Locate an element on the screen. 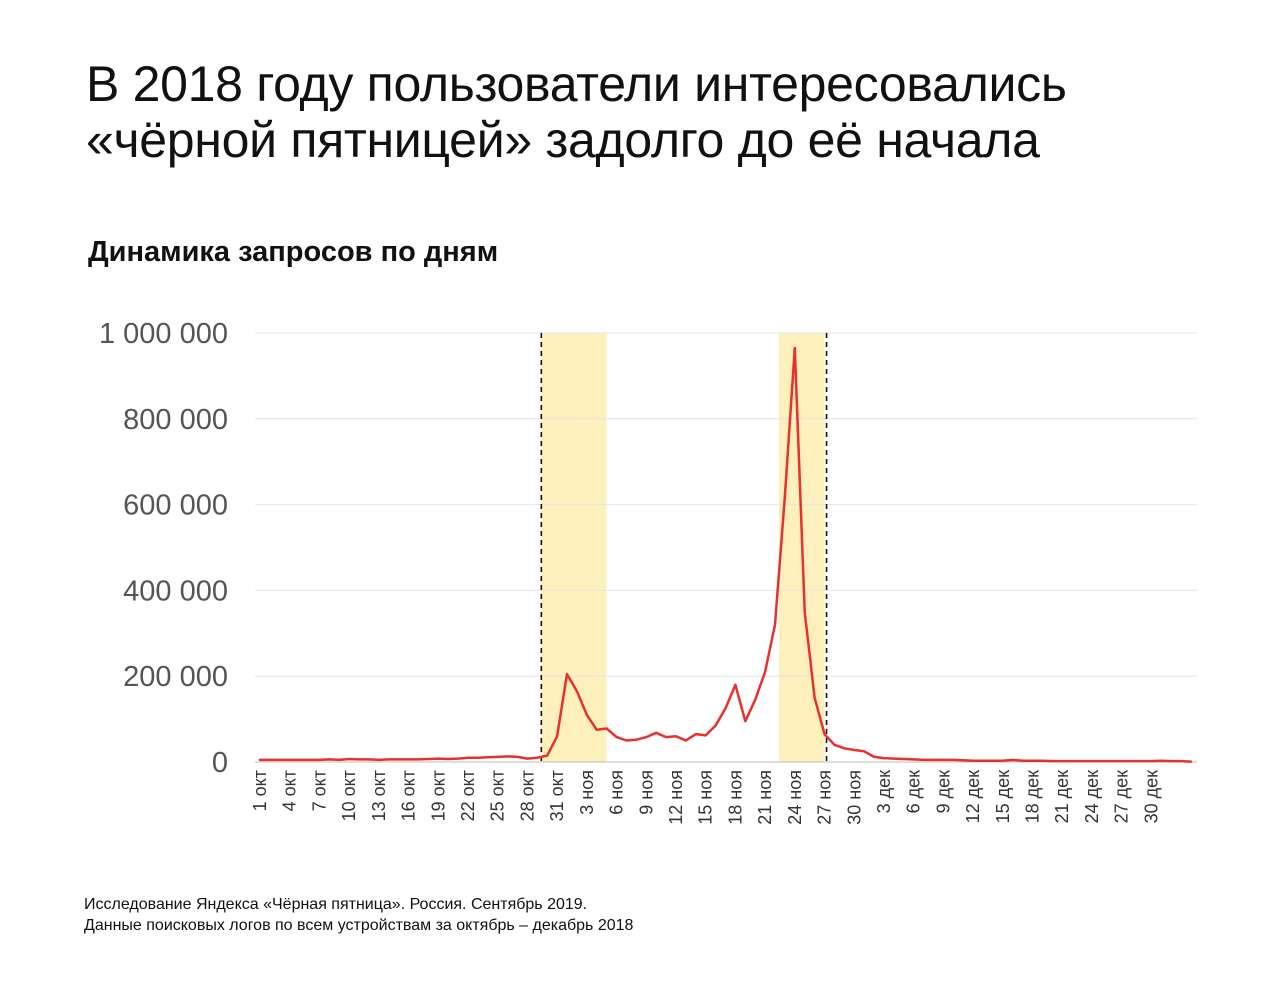 This screenshot has height=987, width=1280. x-tick-label: 1 окт is located at coordinates (260, 790).